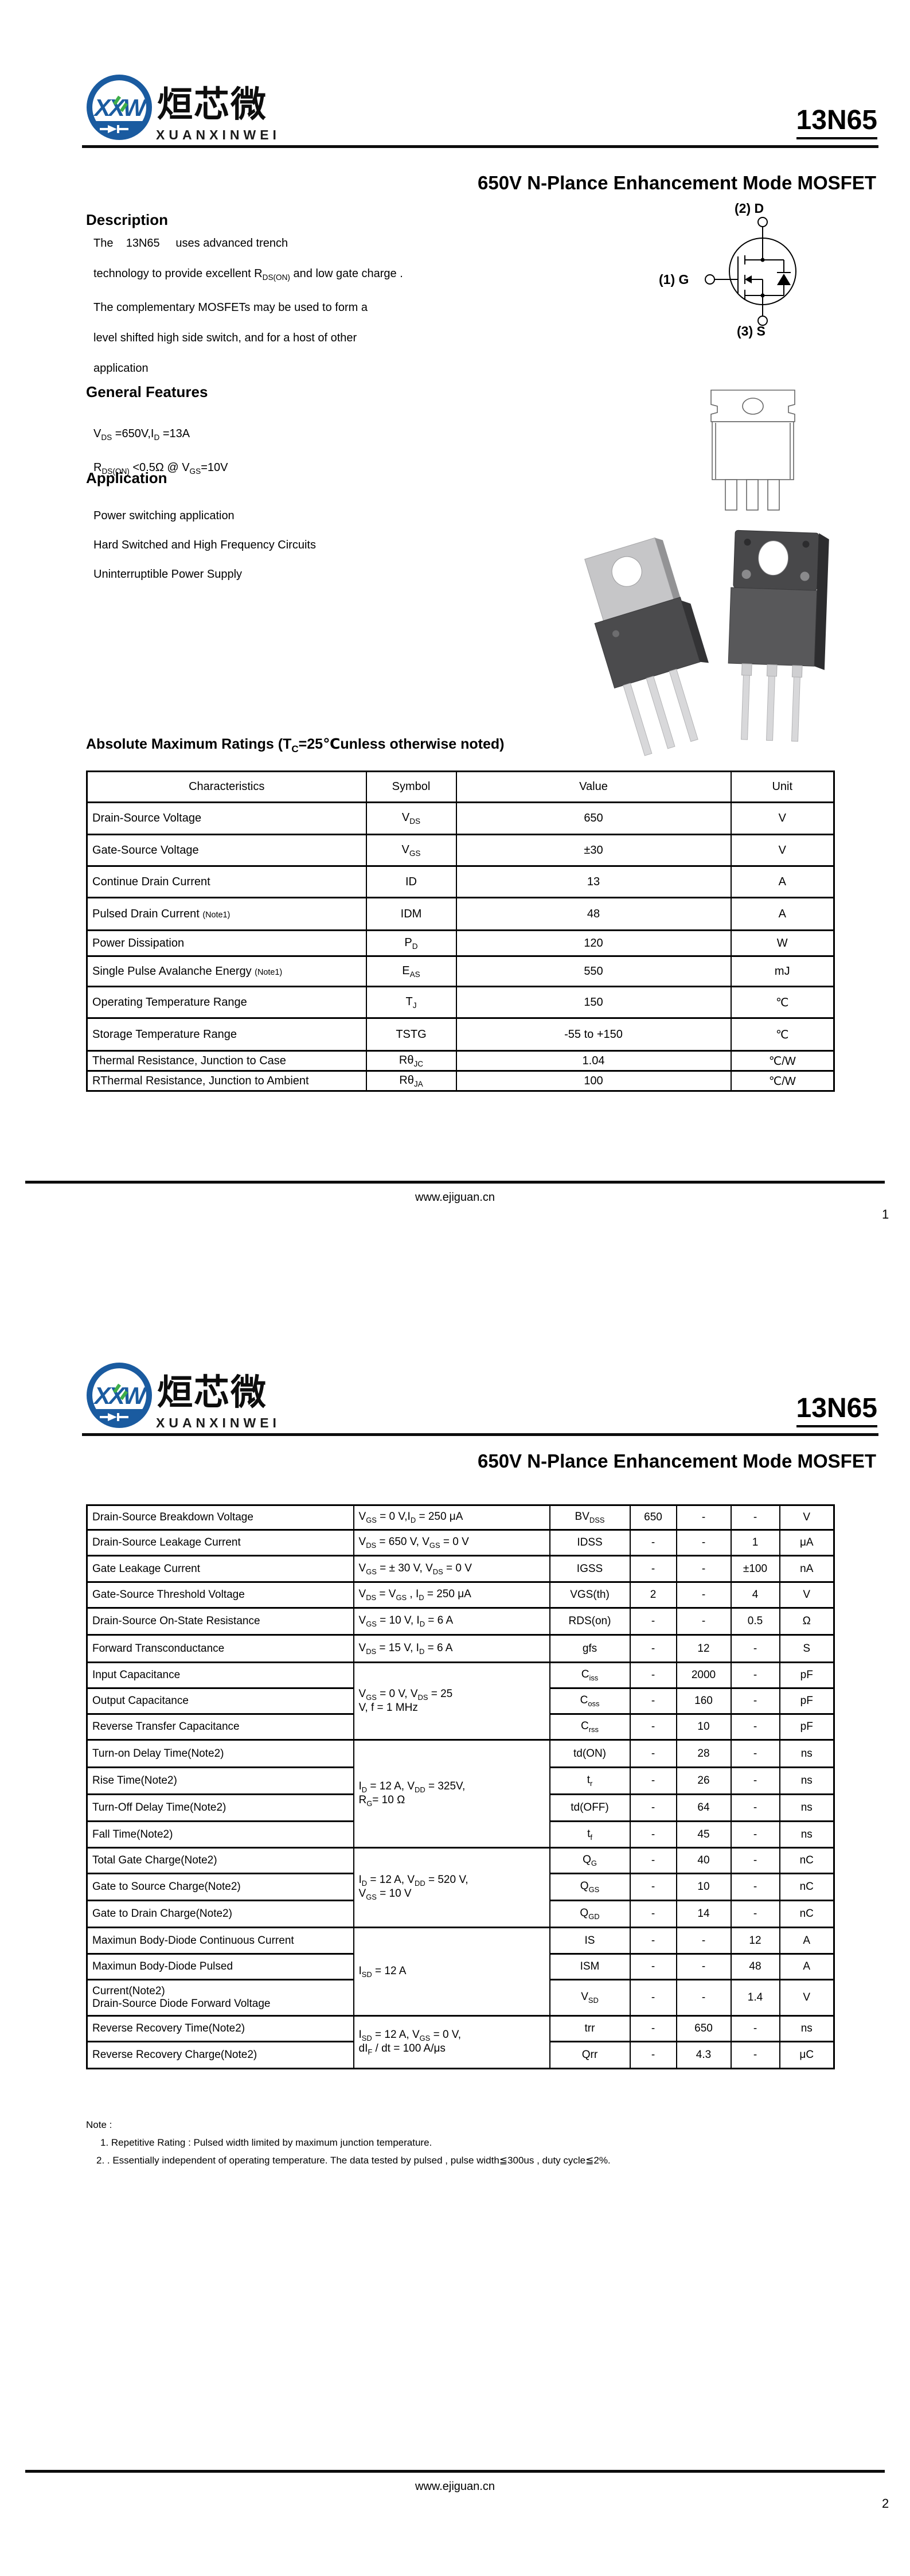 This screenshot has width=910, height=2576. What do you see at coordinates (593, 943) in the screenshot?
I see `cell: 120` at bounding box center [593, 943].